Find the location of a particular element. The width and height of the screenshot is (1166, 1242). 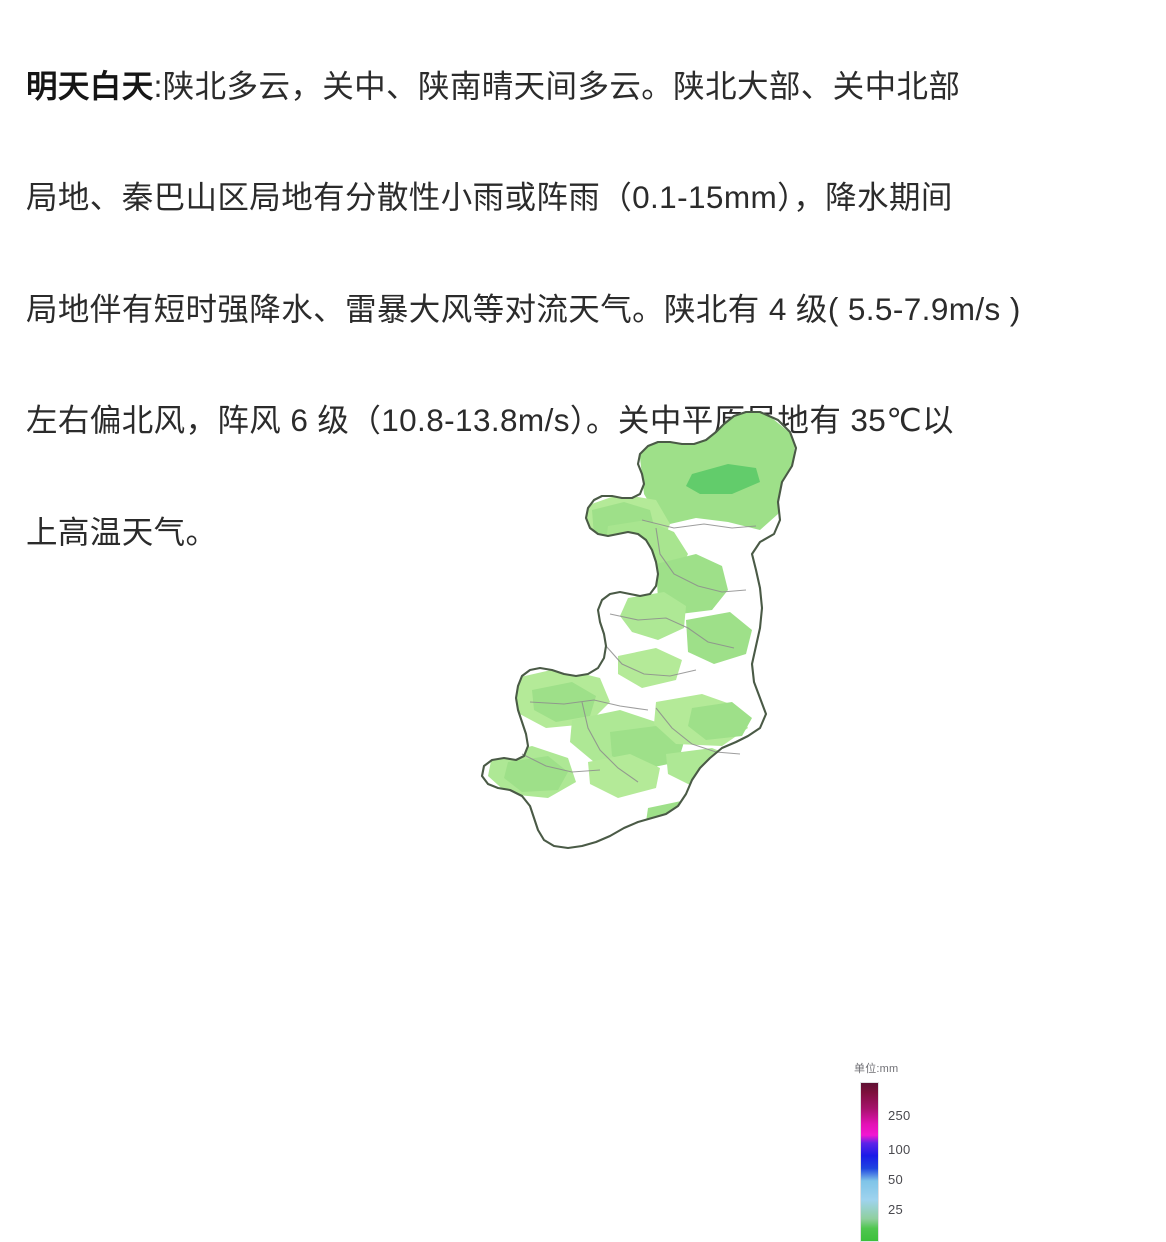

precip-area-guanzhong-e is located at coordinates (719, 638).